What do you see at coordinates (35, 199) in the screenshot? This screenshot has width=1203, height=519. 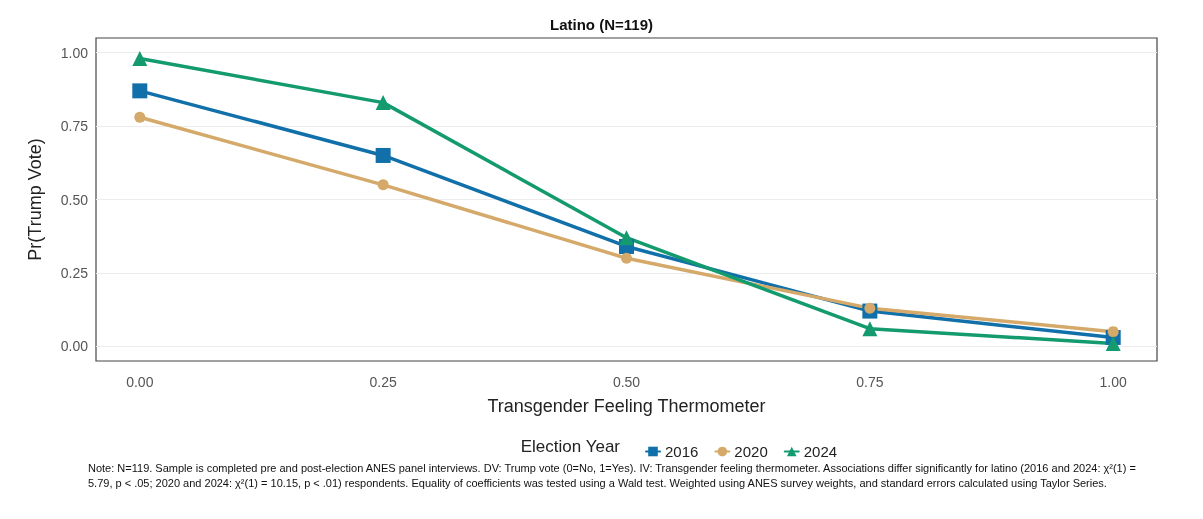 I see `y-axis-title: Pr(Trump Vote)` at bounding box center [35, 199].